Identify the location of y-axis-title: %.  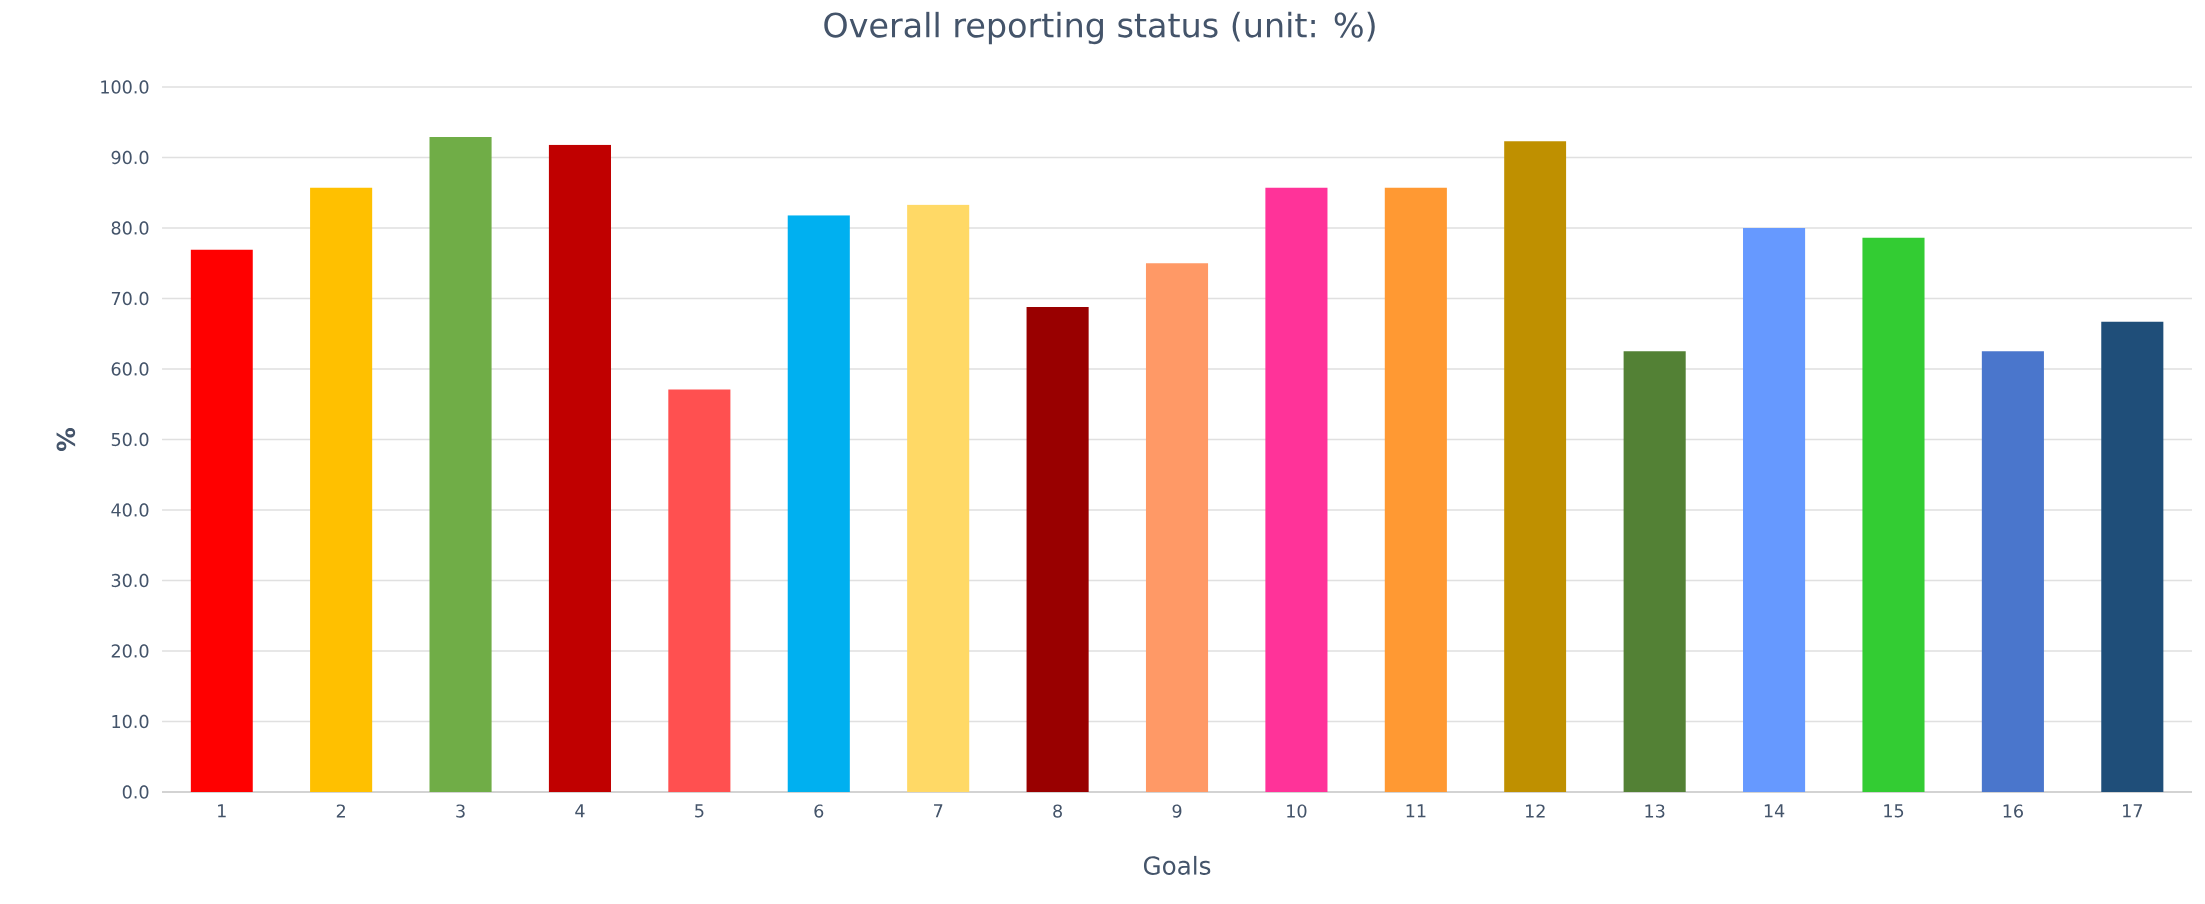
(66, 439).